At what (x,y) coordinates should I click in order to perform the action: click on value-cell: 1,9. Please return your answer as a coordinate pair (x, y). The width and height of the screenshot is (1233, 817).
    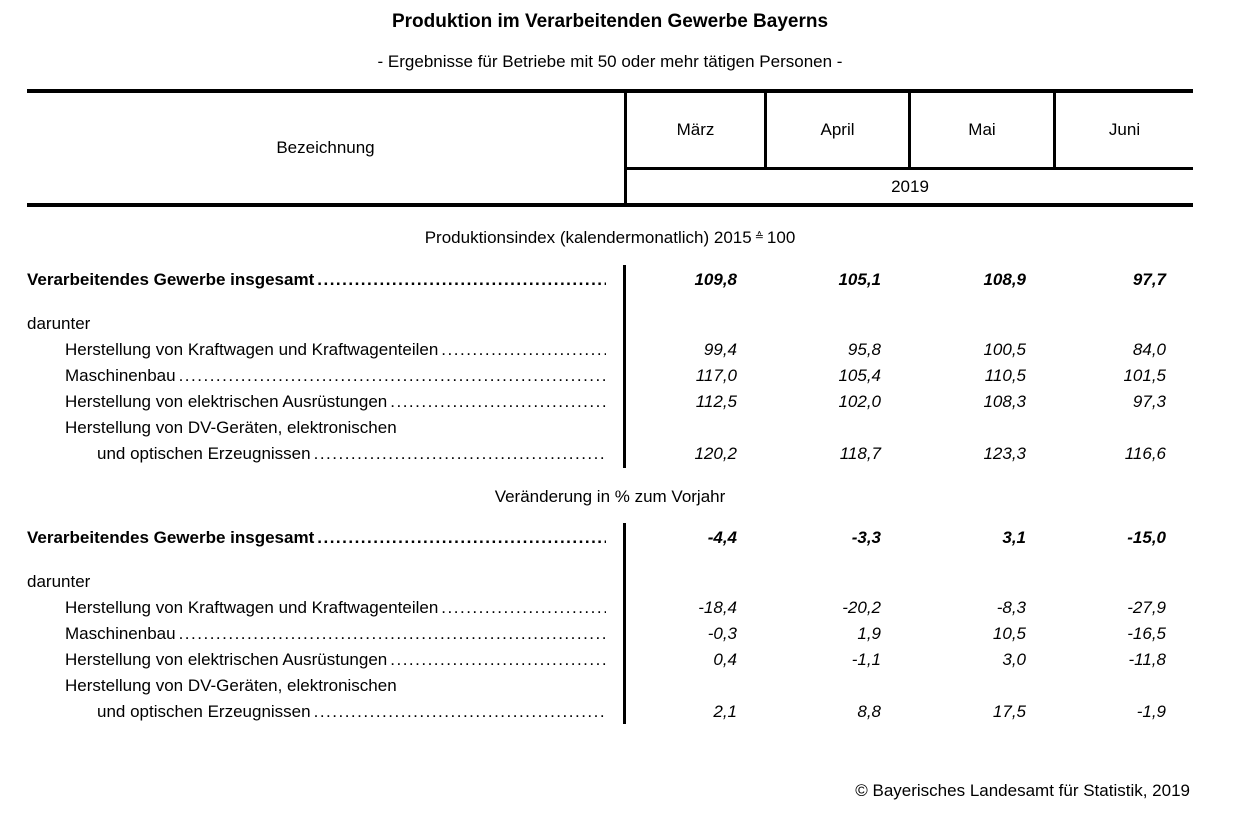
    Looking at the image, I should click on (869, 633).